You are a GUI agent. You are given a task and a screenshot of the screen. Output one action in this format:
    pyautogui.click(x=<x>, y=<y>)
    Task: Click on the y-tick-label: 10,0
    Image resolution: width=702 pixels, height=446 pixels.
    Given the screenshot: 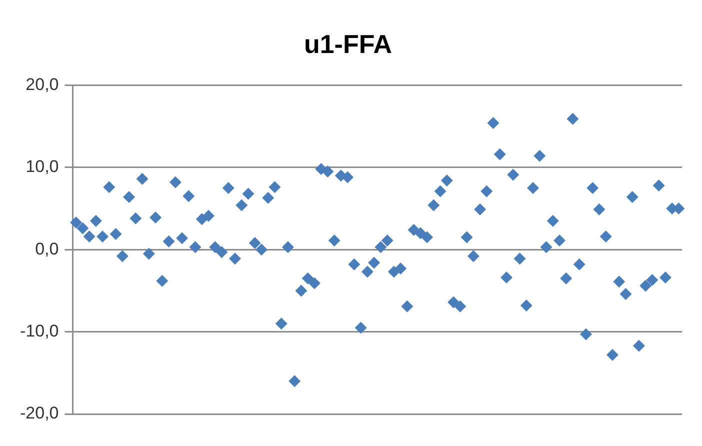 What is the action you would take?
    pyautogui.click(x=42, y=166)
    